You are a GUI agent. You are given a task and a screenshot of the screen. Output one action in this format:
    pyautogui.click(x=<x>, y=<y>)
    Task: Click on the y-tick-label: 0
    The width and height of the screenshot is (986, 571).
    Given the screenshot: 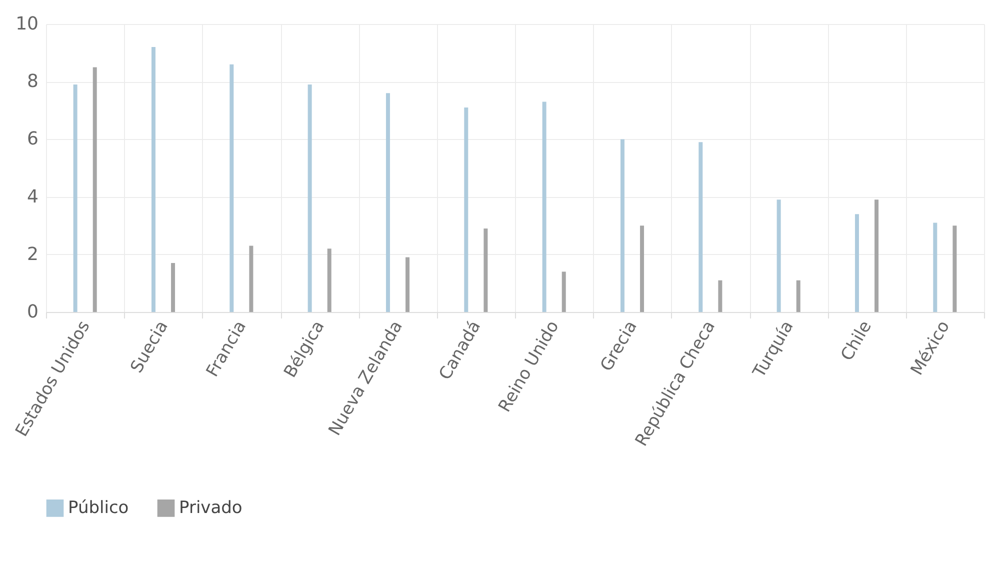 What is the action you would take?
    pyautogui.click(x=32, y=312)
    